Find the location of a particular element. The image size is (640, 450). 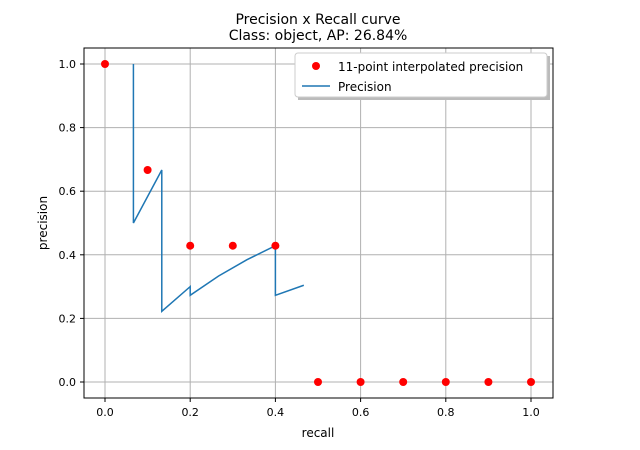

y-tick-label: 1.0 is located at coordinates (68, 64).